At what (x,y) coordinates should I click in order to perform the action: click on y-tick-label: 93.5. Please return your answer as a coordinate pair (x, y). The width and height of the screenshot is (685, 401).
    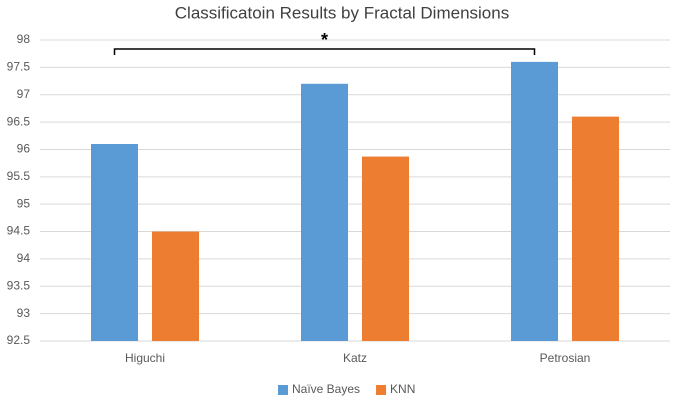
    Looking at the image, I should click on (19, 285).